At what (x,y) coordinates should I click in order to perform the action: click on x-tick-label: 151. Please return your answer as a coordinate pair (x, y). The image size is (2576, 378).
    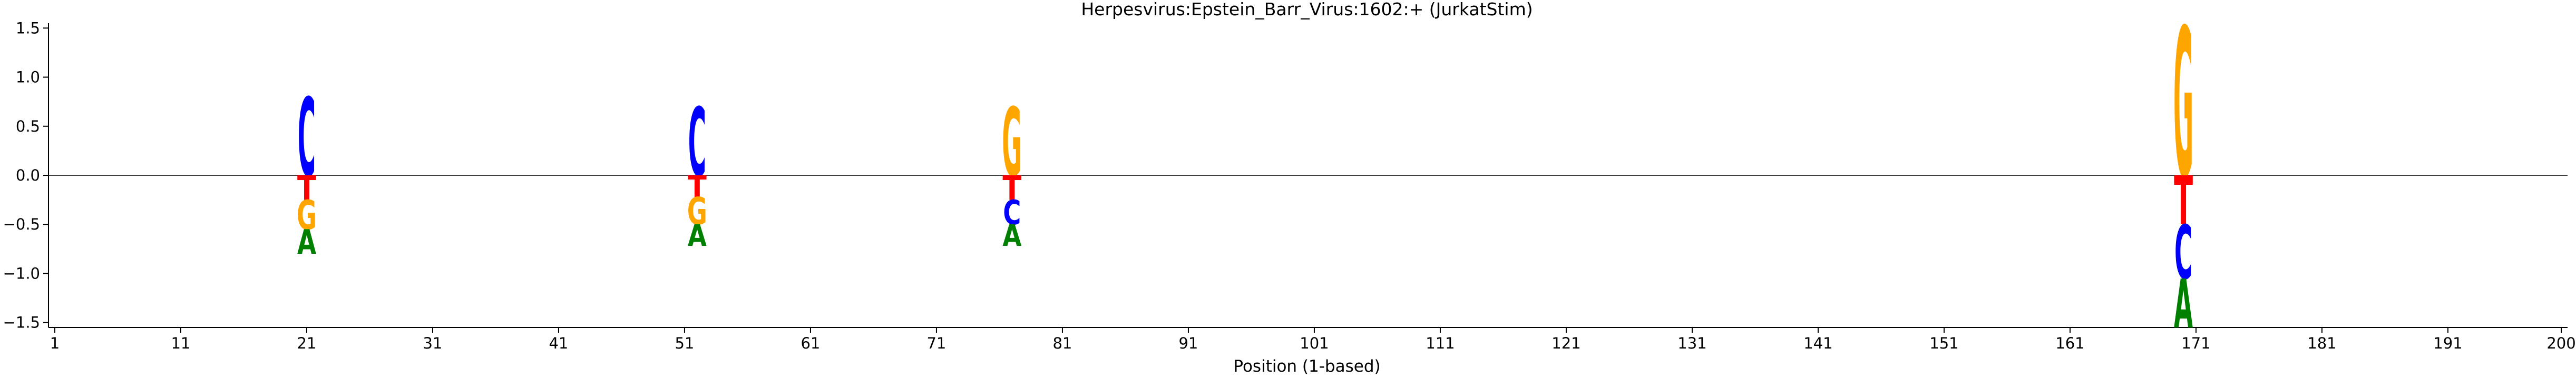
    Looking at the image, I should click on (1943, 343).